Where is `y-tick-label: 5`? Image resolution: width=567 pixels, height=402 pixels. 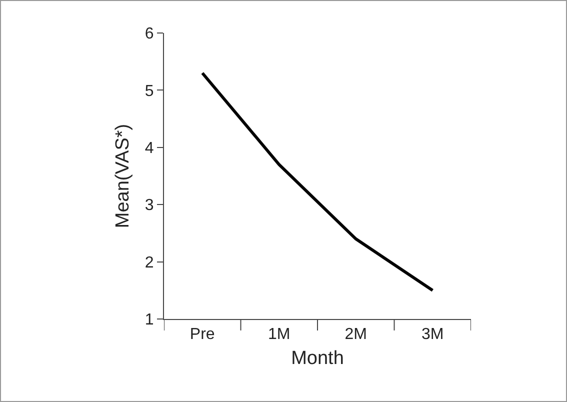 y-tick-label: 5 is located at coordinates (149, 91).